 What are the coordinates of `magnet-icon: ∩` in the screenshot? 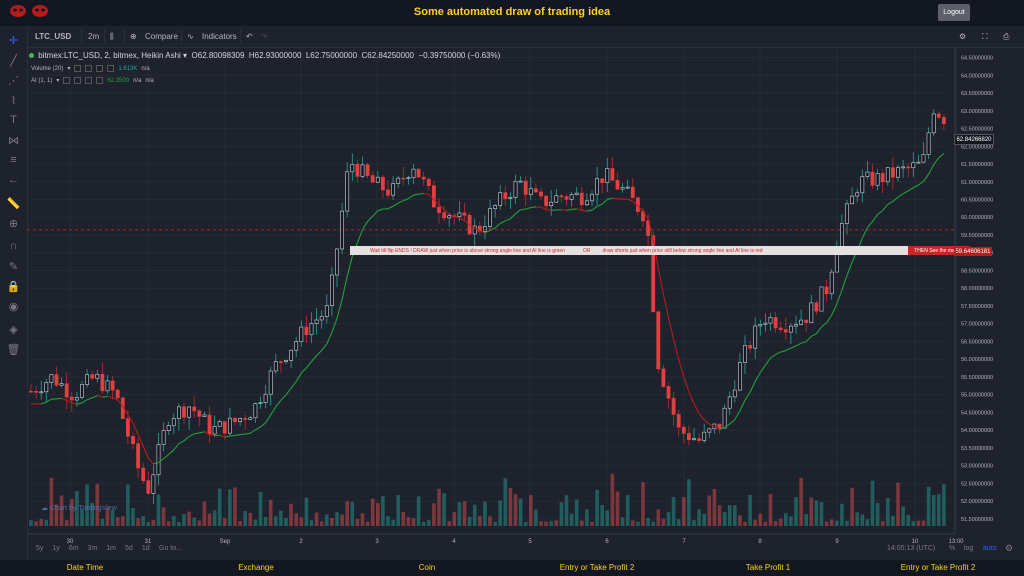 It's located at (13, 246).